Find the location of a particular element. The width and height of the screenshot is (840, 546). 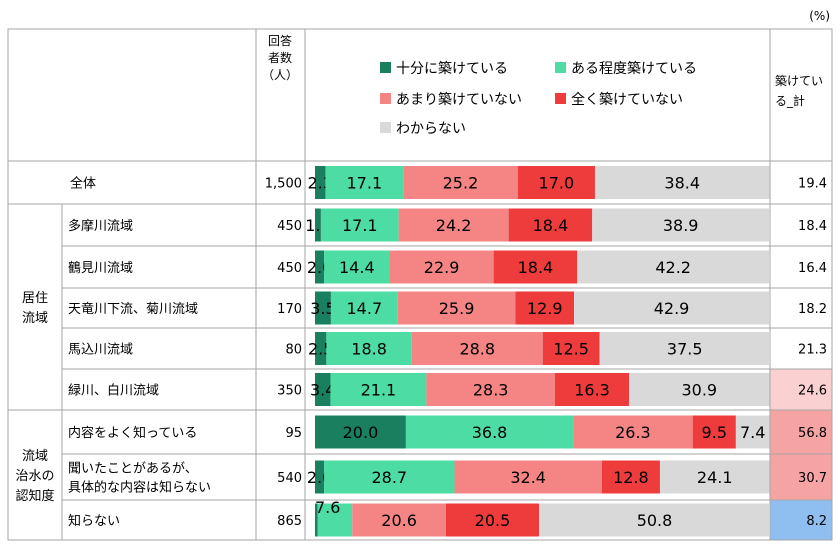

value-label: 21.1 is located at coordinates (379, 390).